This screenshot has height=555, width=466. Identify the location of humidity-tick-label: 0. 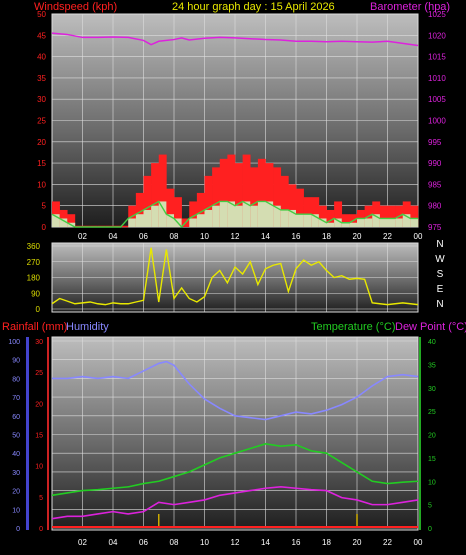
(18, 529).